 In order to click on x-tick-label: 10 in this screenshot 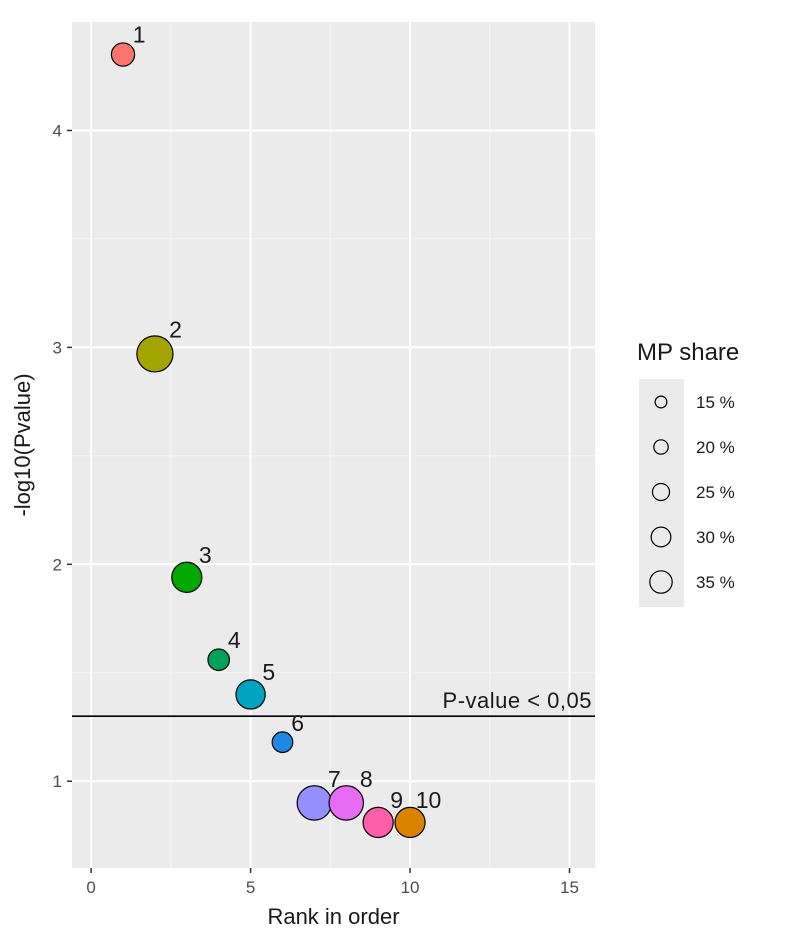, I will do `click(410, 887)`.